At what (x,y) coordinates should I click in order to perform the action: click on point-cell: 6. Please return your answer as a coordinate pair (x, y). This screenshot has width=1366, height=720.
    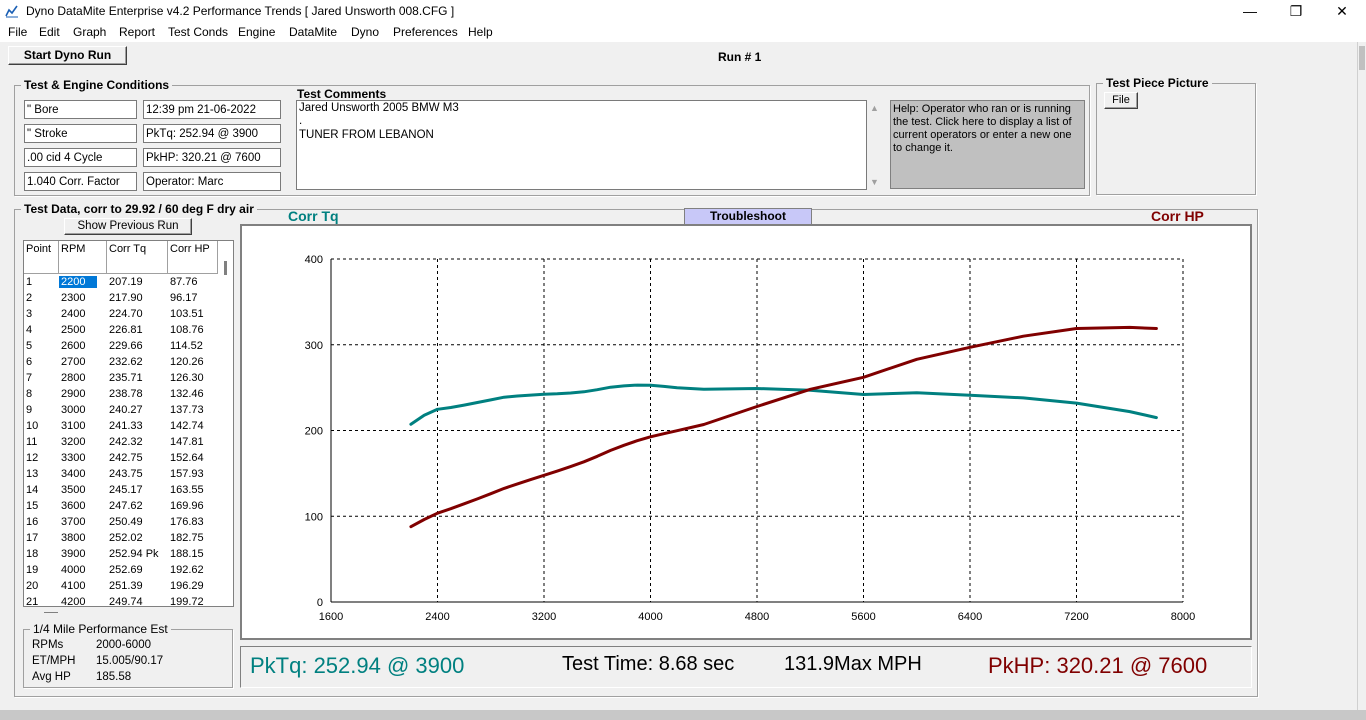
    Looking at the image, I should click on (29, 362).